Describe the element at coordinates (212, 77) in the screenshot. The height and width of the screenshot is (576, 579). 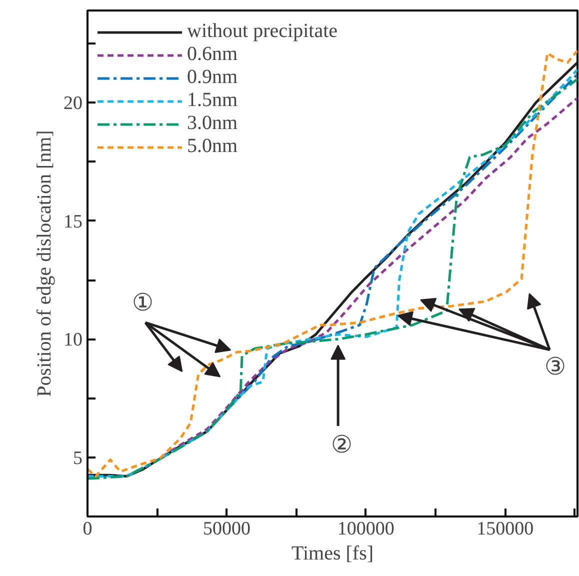
I see `legend-label: 0.9nm` at that location.